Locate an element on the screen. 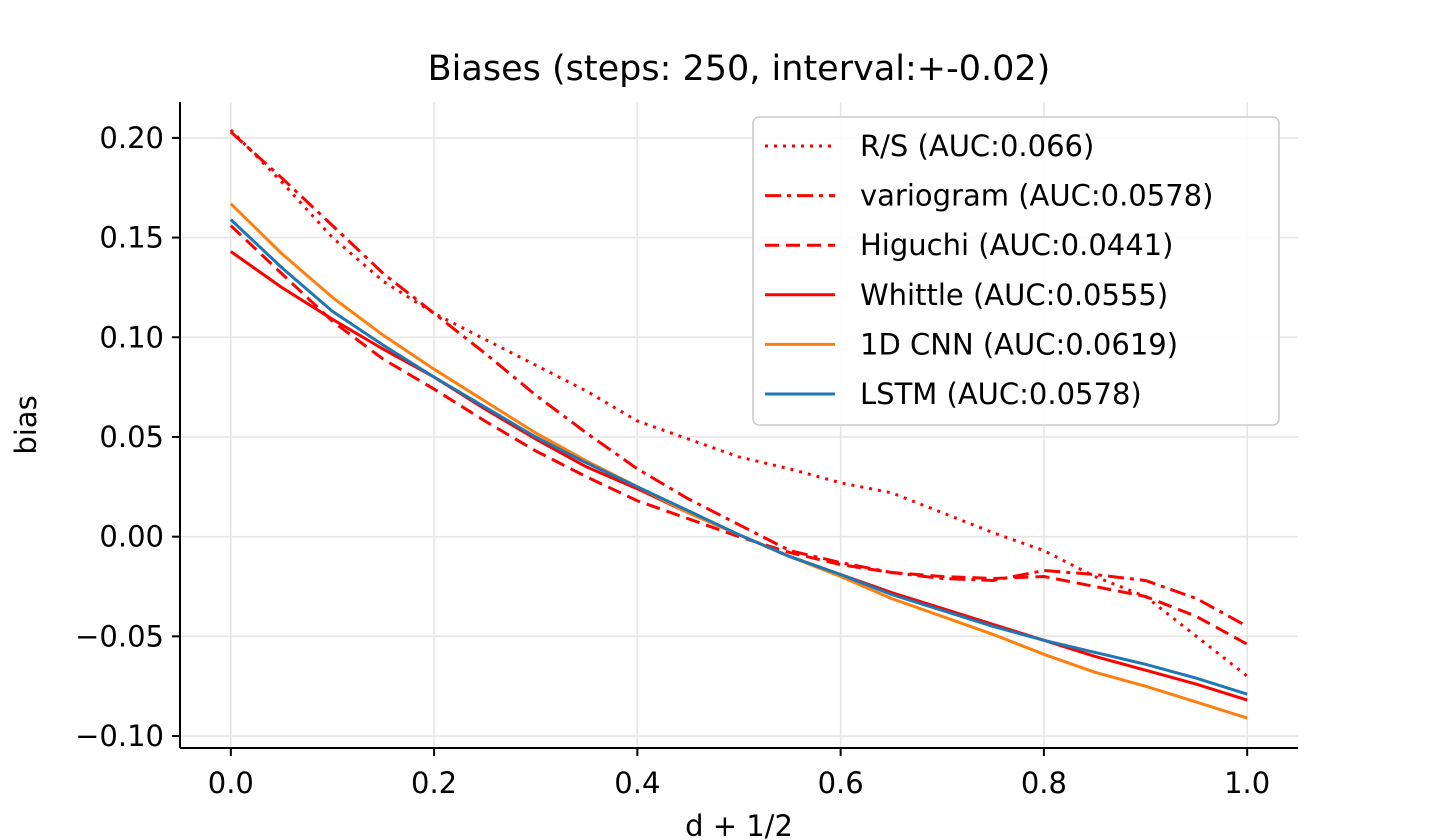 This screenshot has width=1440, height=840. legend-label: Higuchi (AUC:0.0441) is located at coordinates (1016, 245).